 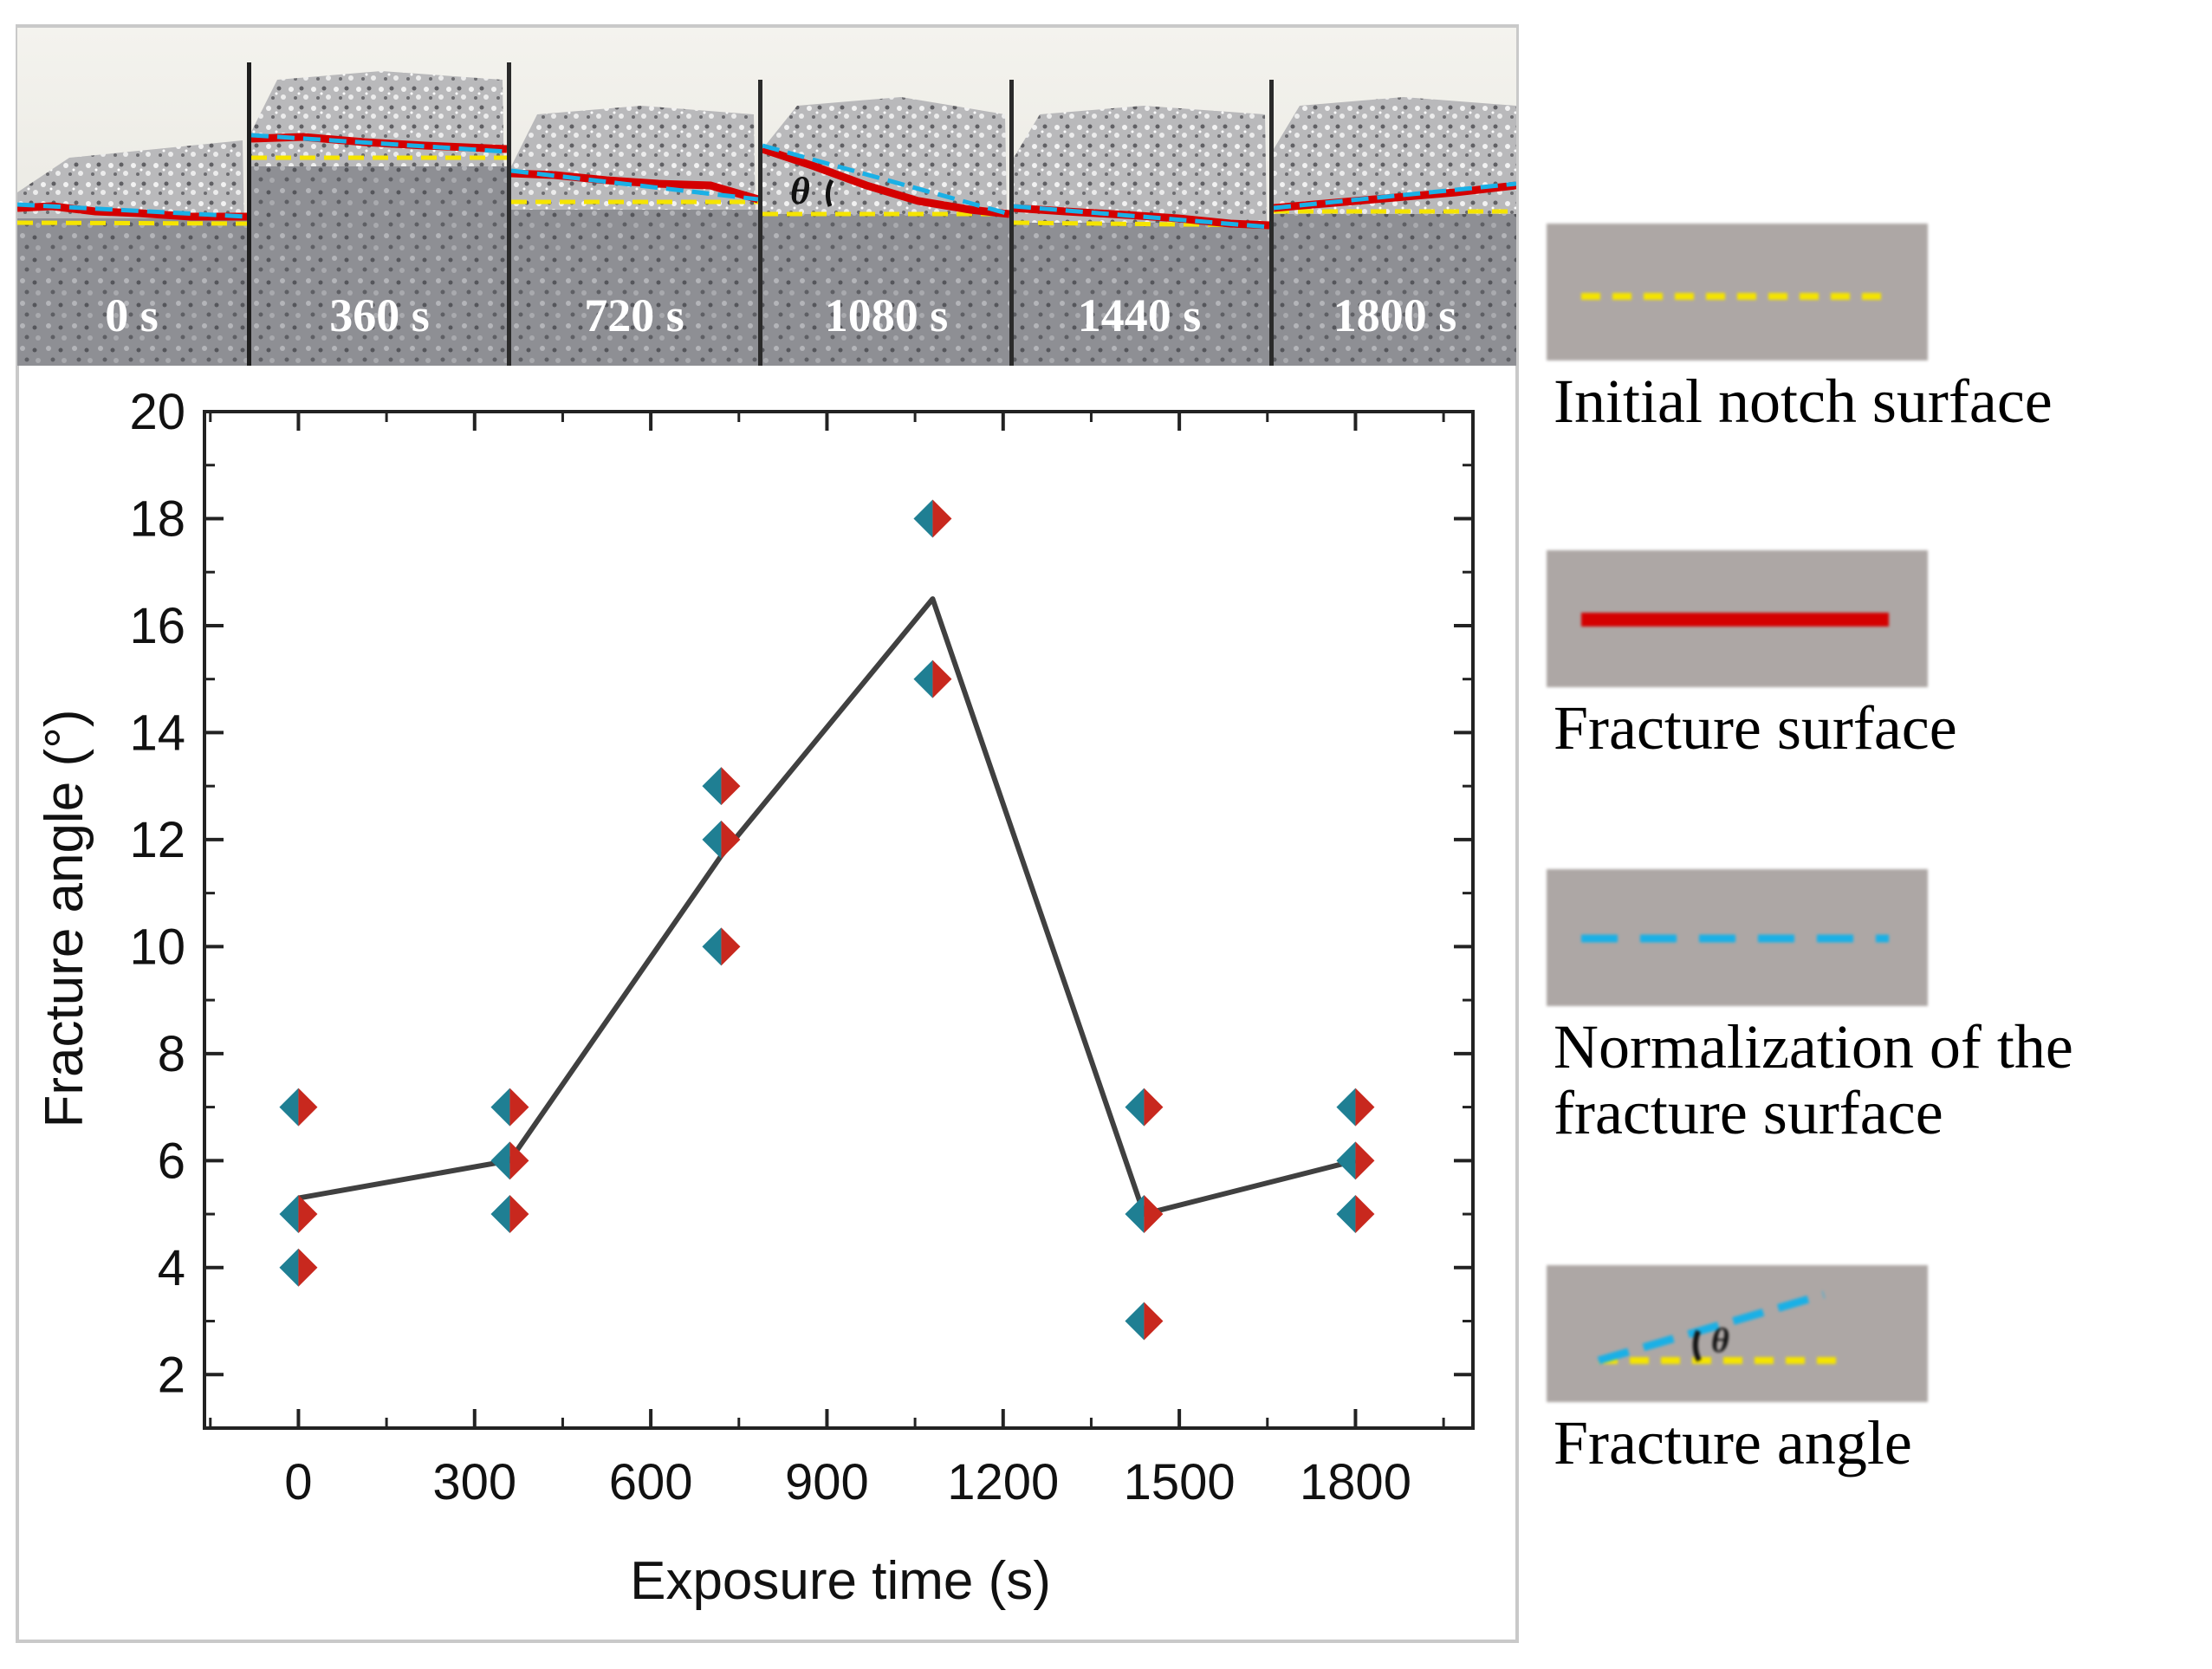 I want to click on x-tick-label: 300, so click(x=474, y=1482).